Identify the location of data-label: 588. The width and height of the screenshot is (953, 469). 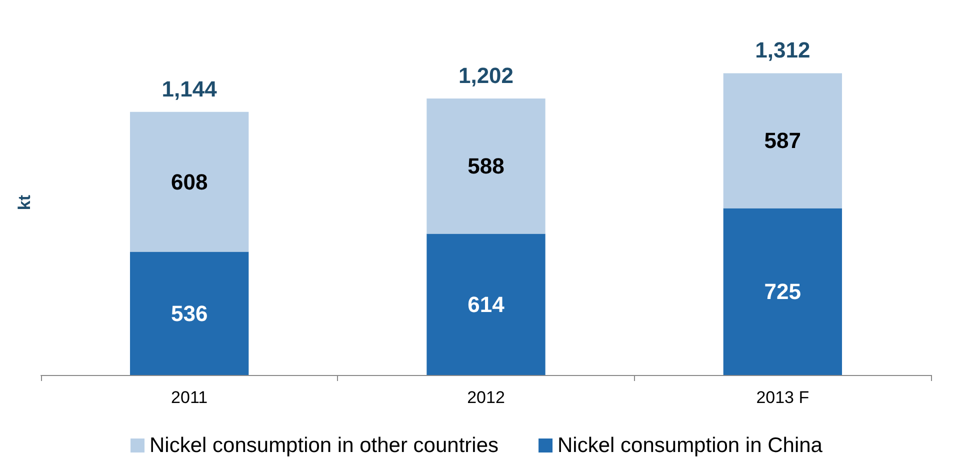
(486, 166).